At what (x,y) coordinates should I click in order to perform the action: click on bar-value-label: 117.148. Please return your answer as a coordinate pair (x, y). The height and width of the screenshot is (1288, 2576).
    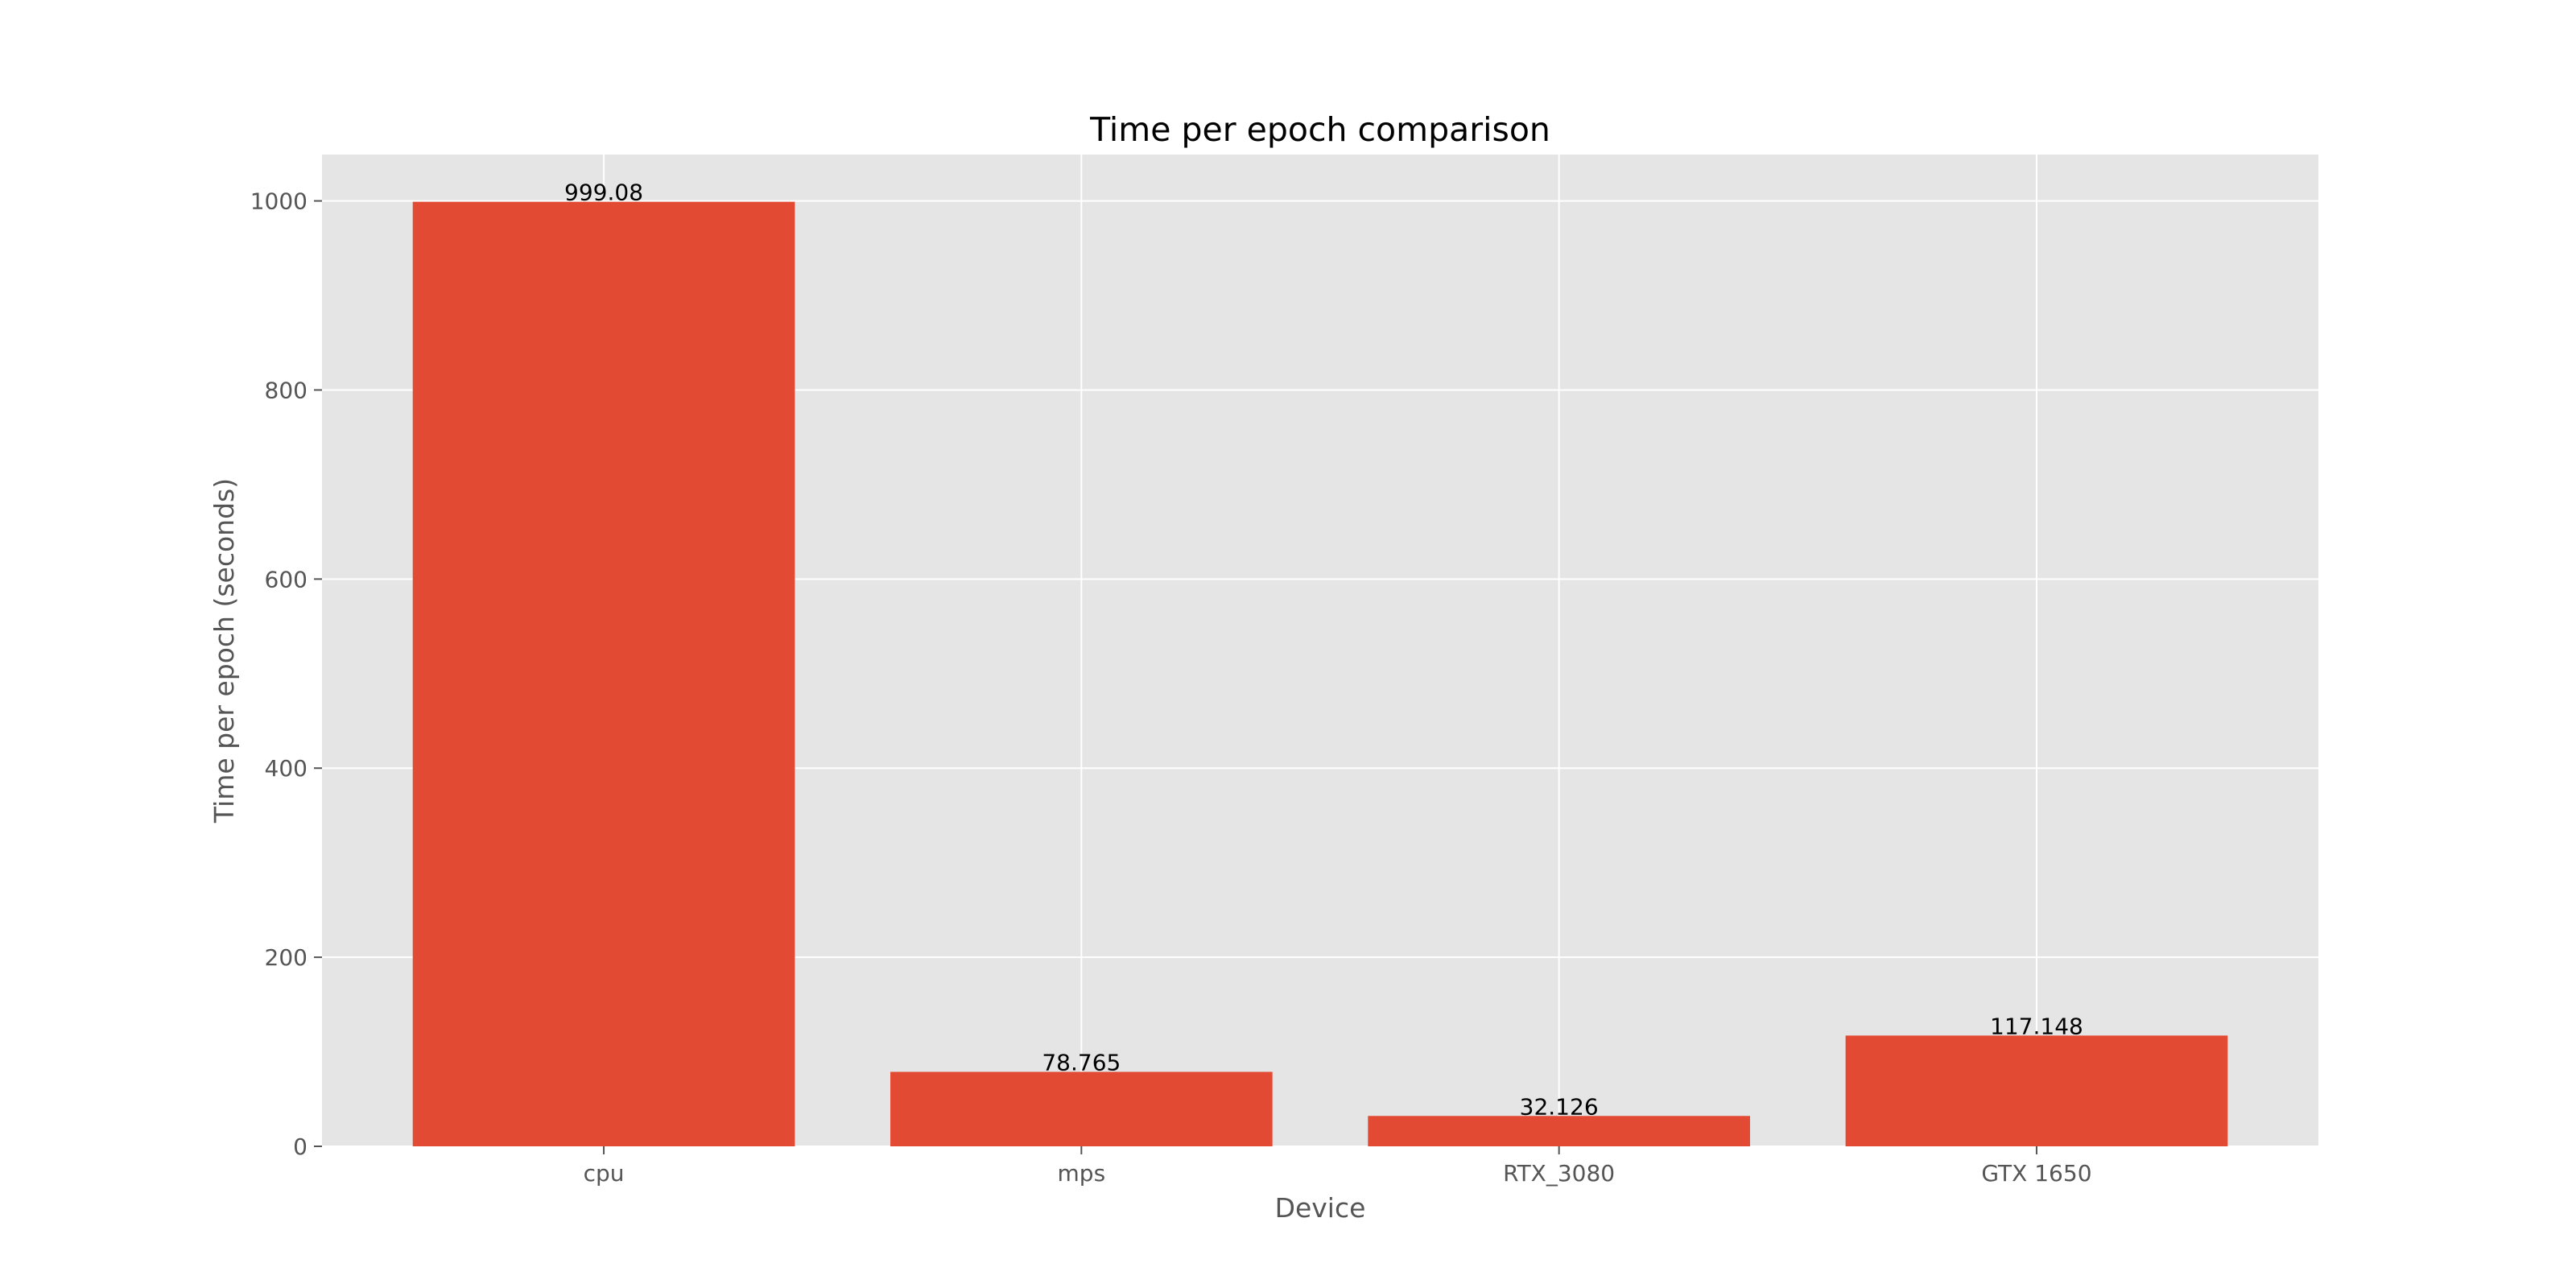
    Looking at the image, I should click on (2036, 1026).